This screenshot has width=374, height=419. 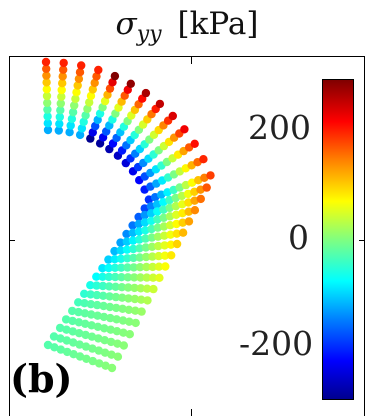 I want to click on title-subscript: yy, so click(x=149, y=34).